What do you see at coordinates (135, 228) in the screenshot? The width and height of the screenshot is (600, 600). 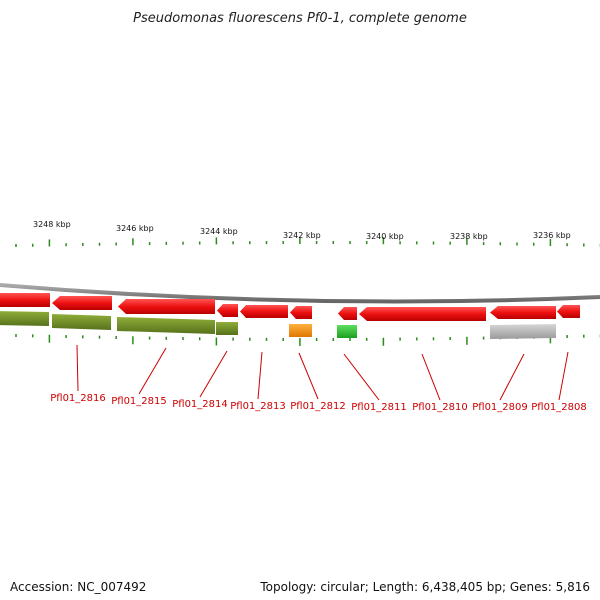 I see `tick-label: 3246 kbp` at bounding box center [135, 228].